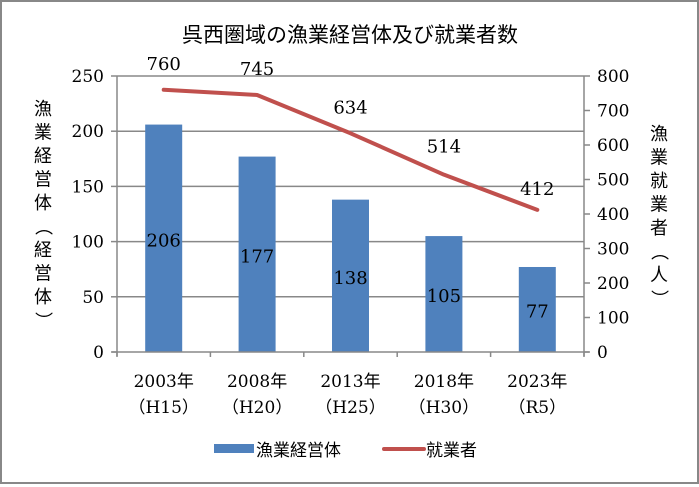  Describe the element at coordinates (613, 319) in the screenshot. I see `right-tick-label: 100` at that location.